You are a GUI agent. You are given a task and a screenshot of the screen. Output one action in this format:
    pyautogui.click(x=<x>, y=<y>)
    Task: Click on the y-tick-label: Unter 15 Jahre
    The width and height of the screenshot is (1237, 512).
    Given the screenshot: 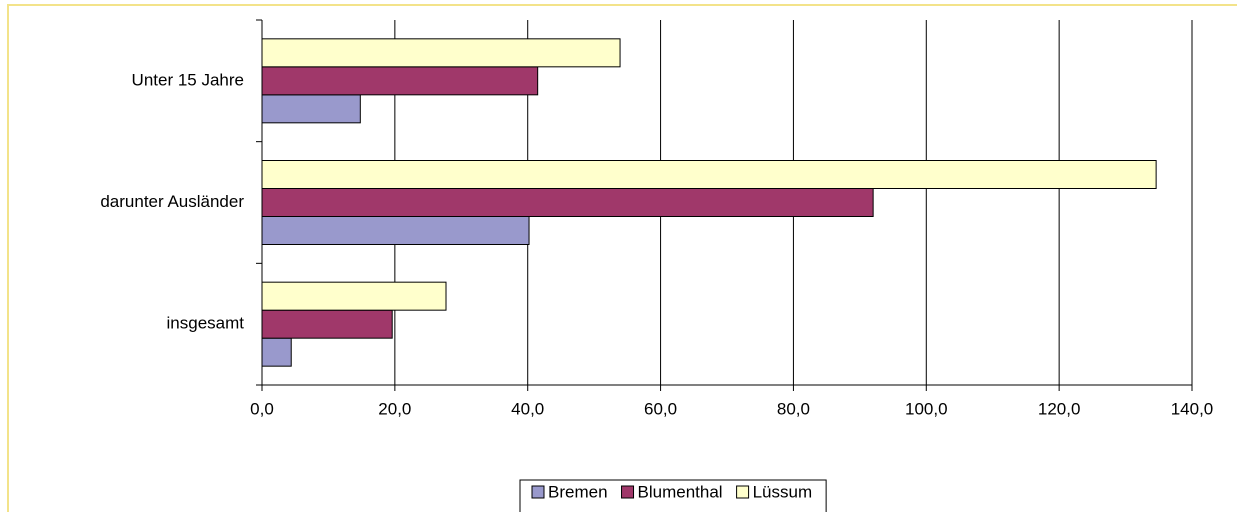 What is the action you would take?
    pyautogui.click(x=188, y=79)
    